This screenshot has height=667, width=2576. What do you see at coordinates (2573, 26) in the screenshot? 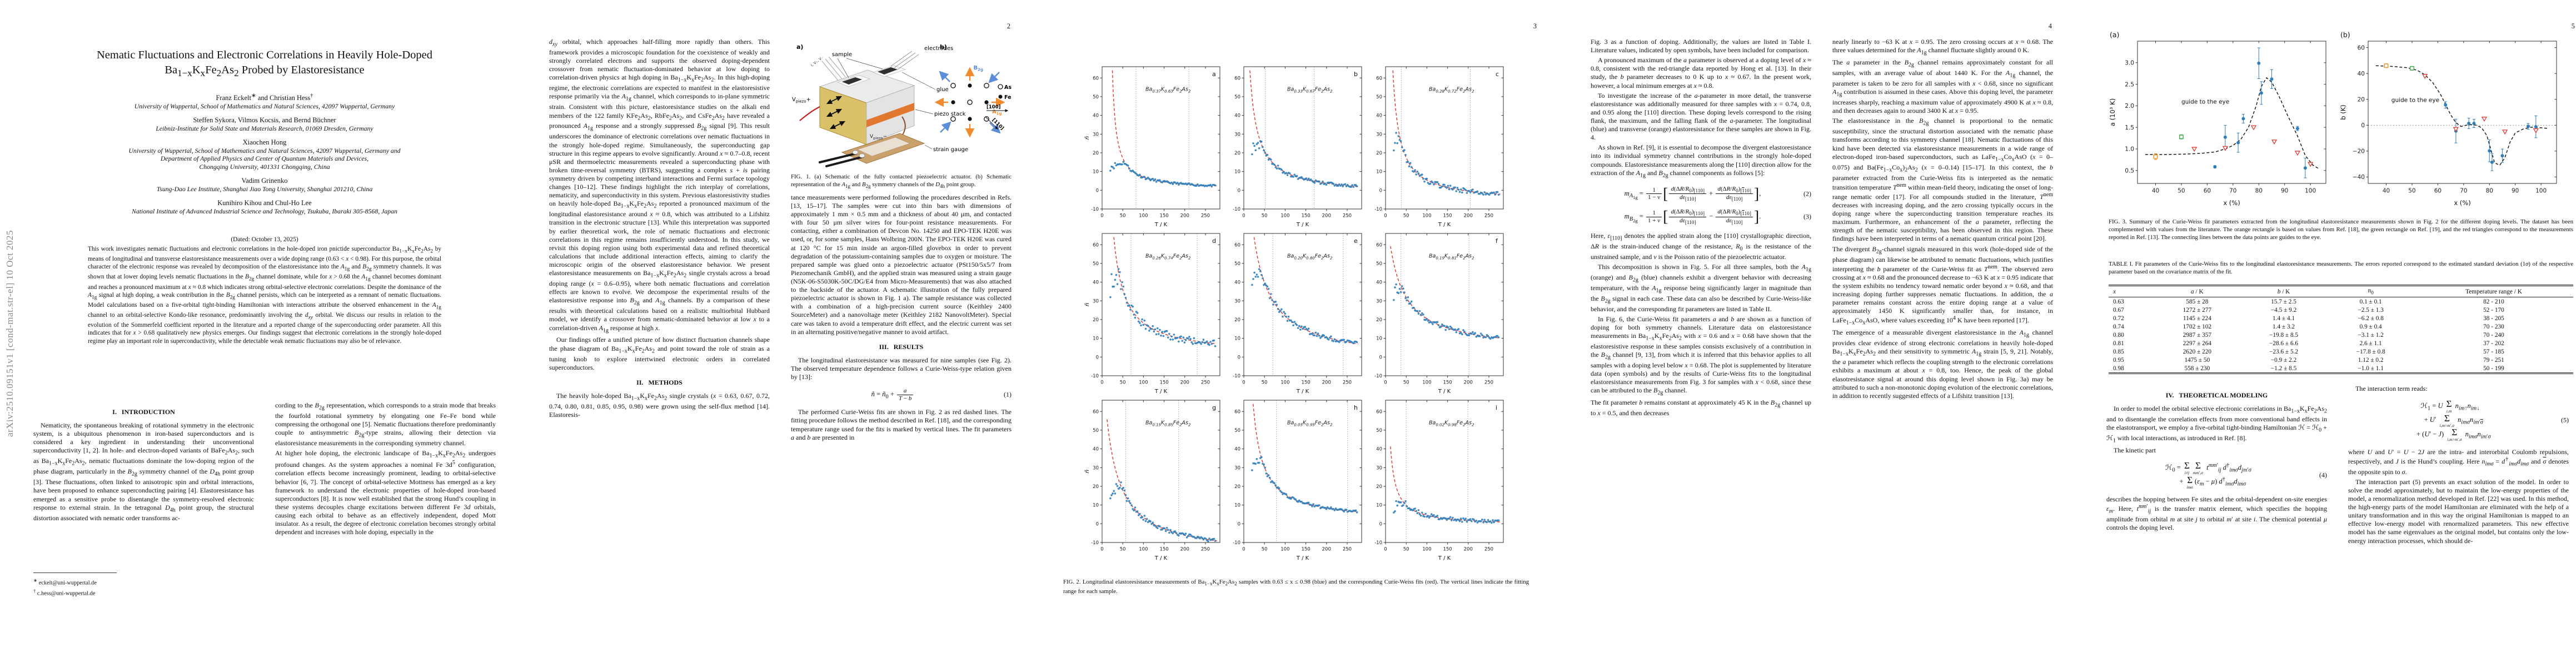
I see `page-number: 5` at bounding box center [2573, 26].